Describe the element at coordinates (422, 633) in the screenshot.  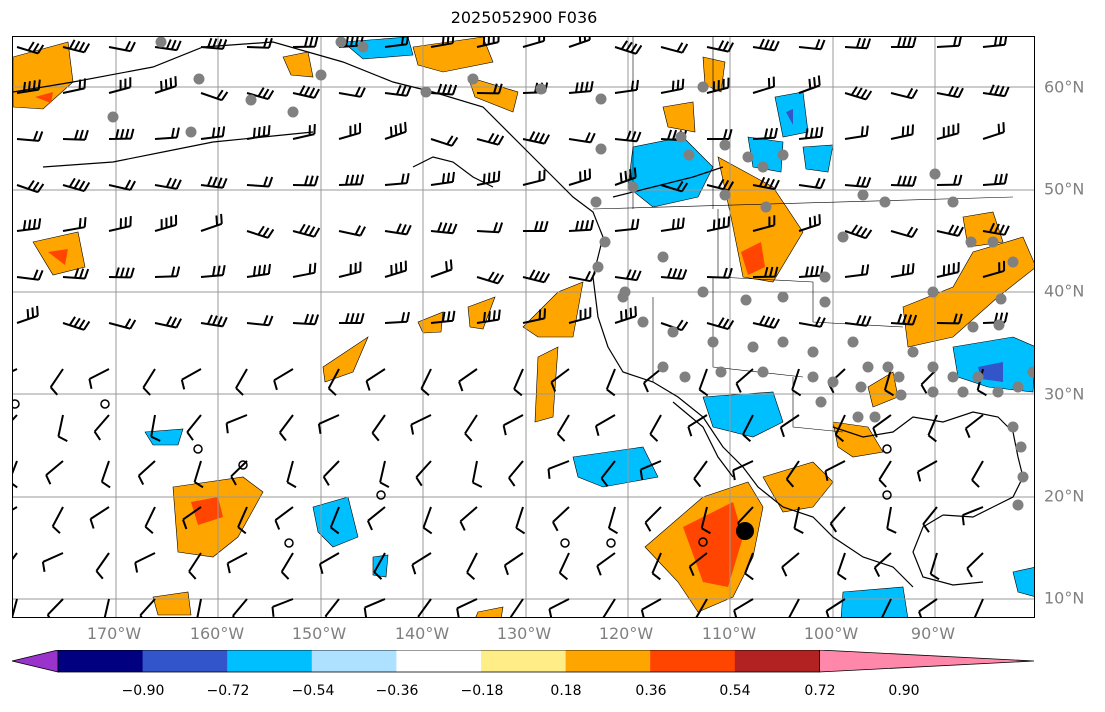
I see `lon-label-140w: 140°W` at that location.